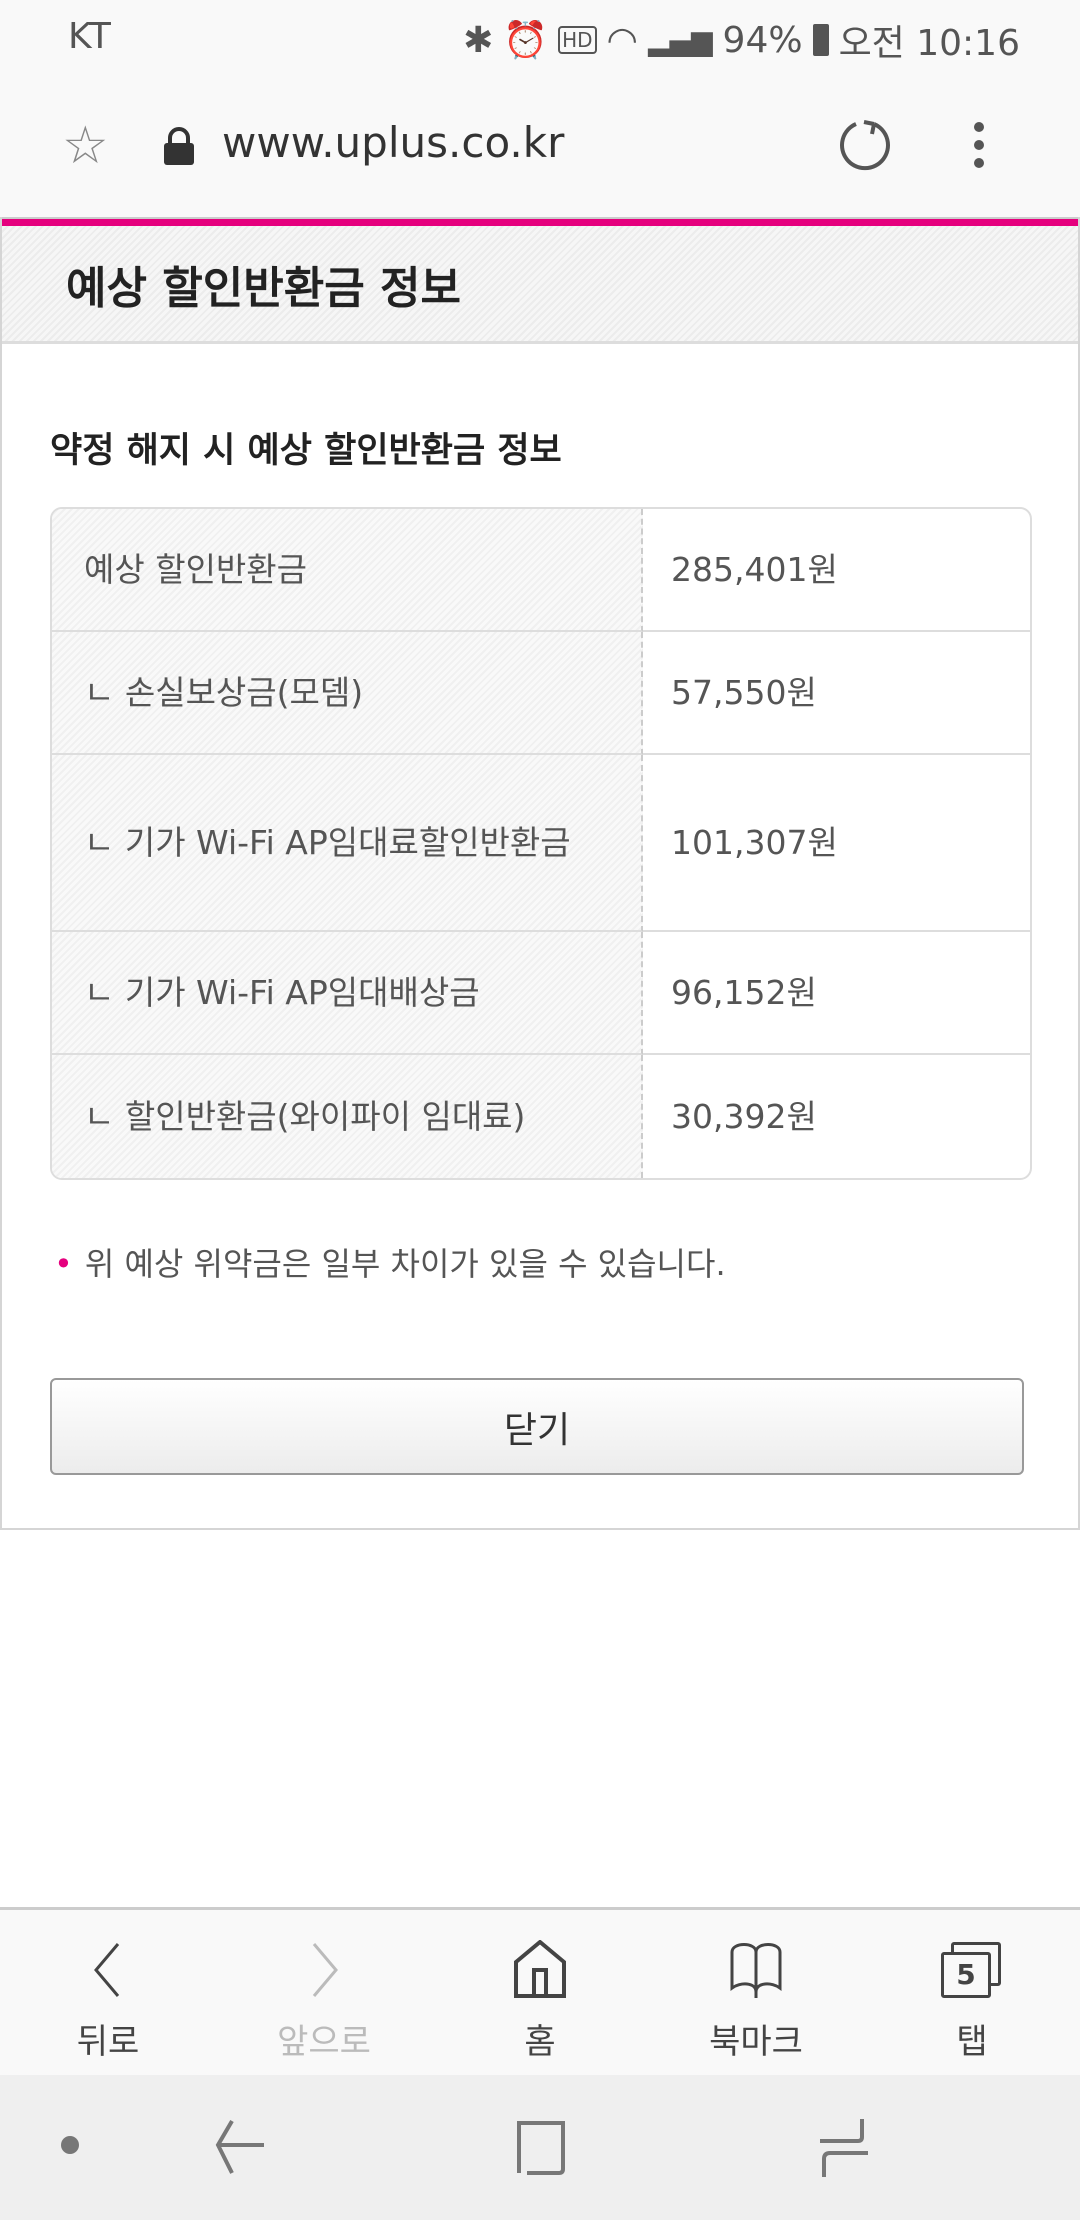 The height and width of the screenshot is (2220, 1080). I want to click on forward-button: 앞으로, so click(324, 1992).